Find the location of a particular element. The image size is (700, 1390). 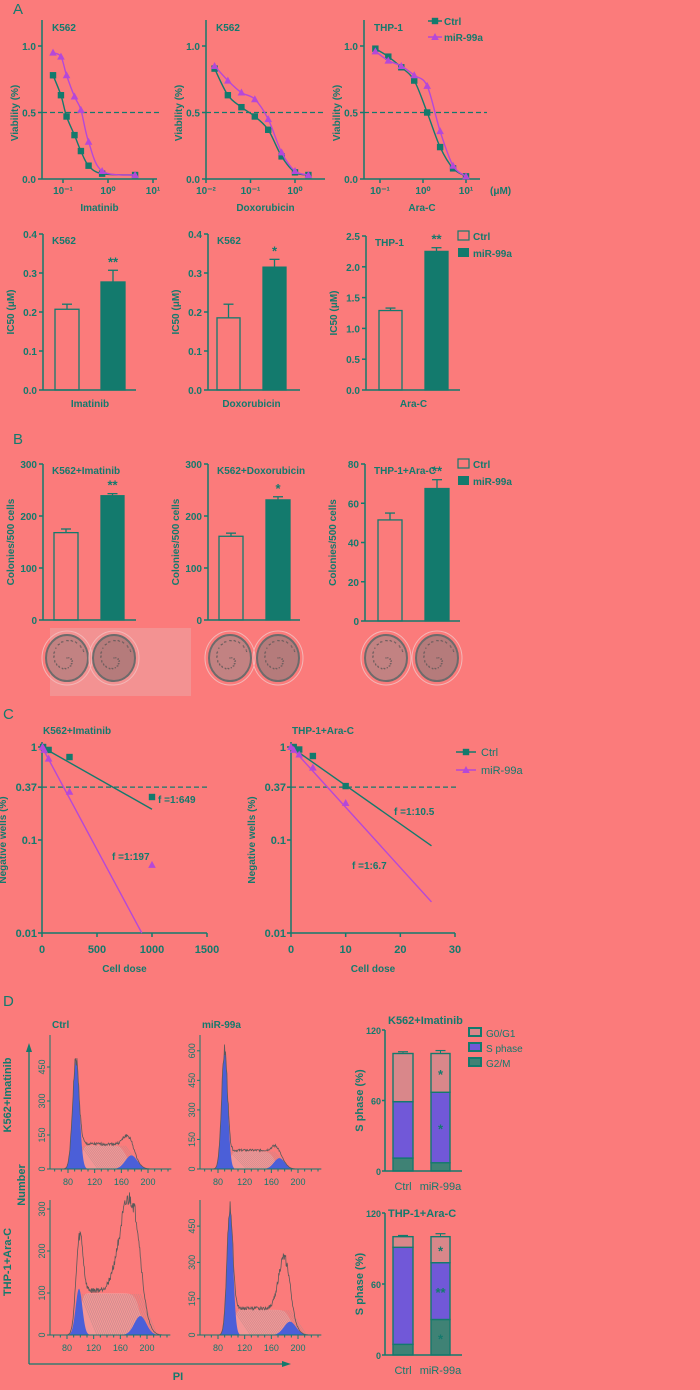

y-tick-label: 100 is located at coordinates (193, 569).